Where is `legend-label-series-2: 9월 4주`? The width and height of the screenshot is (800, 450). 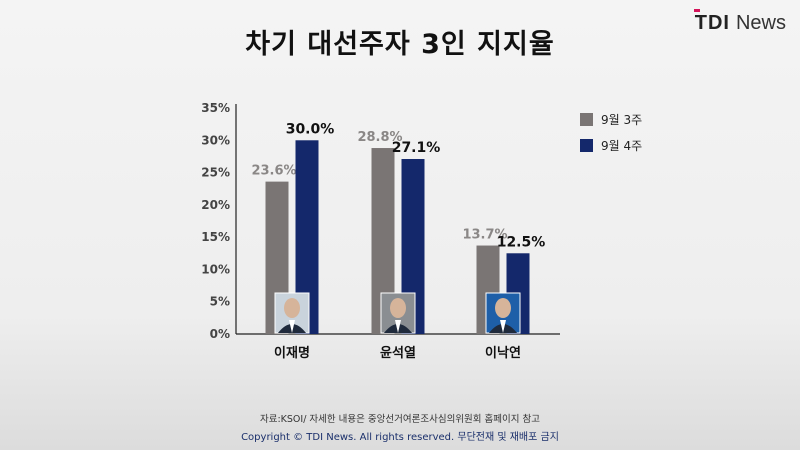 legend-label-series-2: 9월 4주 is located at coordinates (622, 145).